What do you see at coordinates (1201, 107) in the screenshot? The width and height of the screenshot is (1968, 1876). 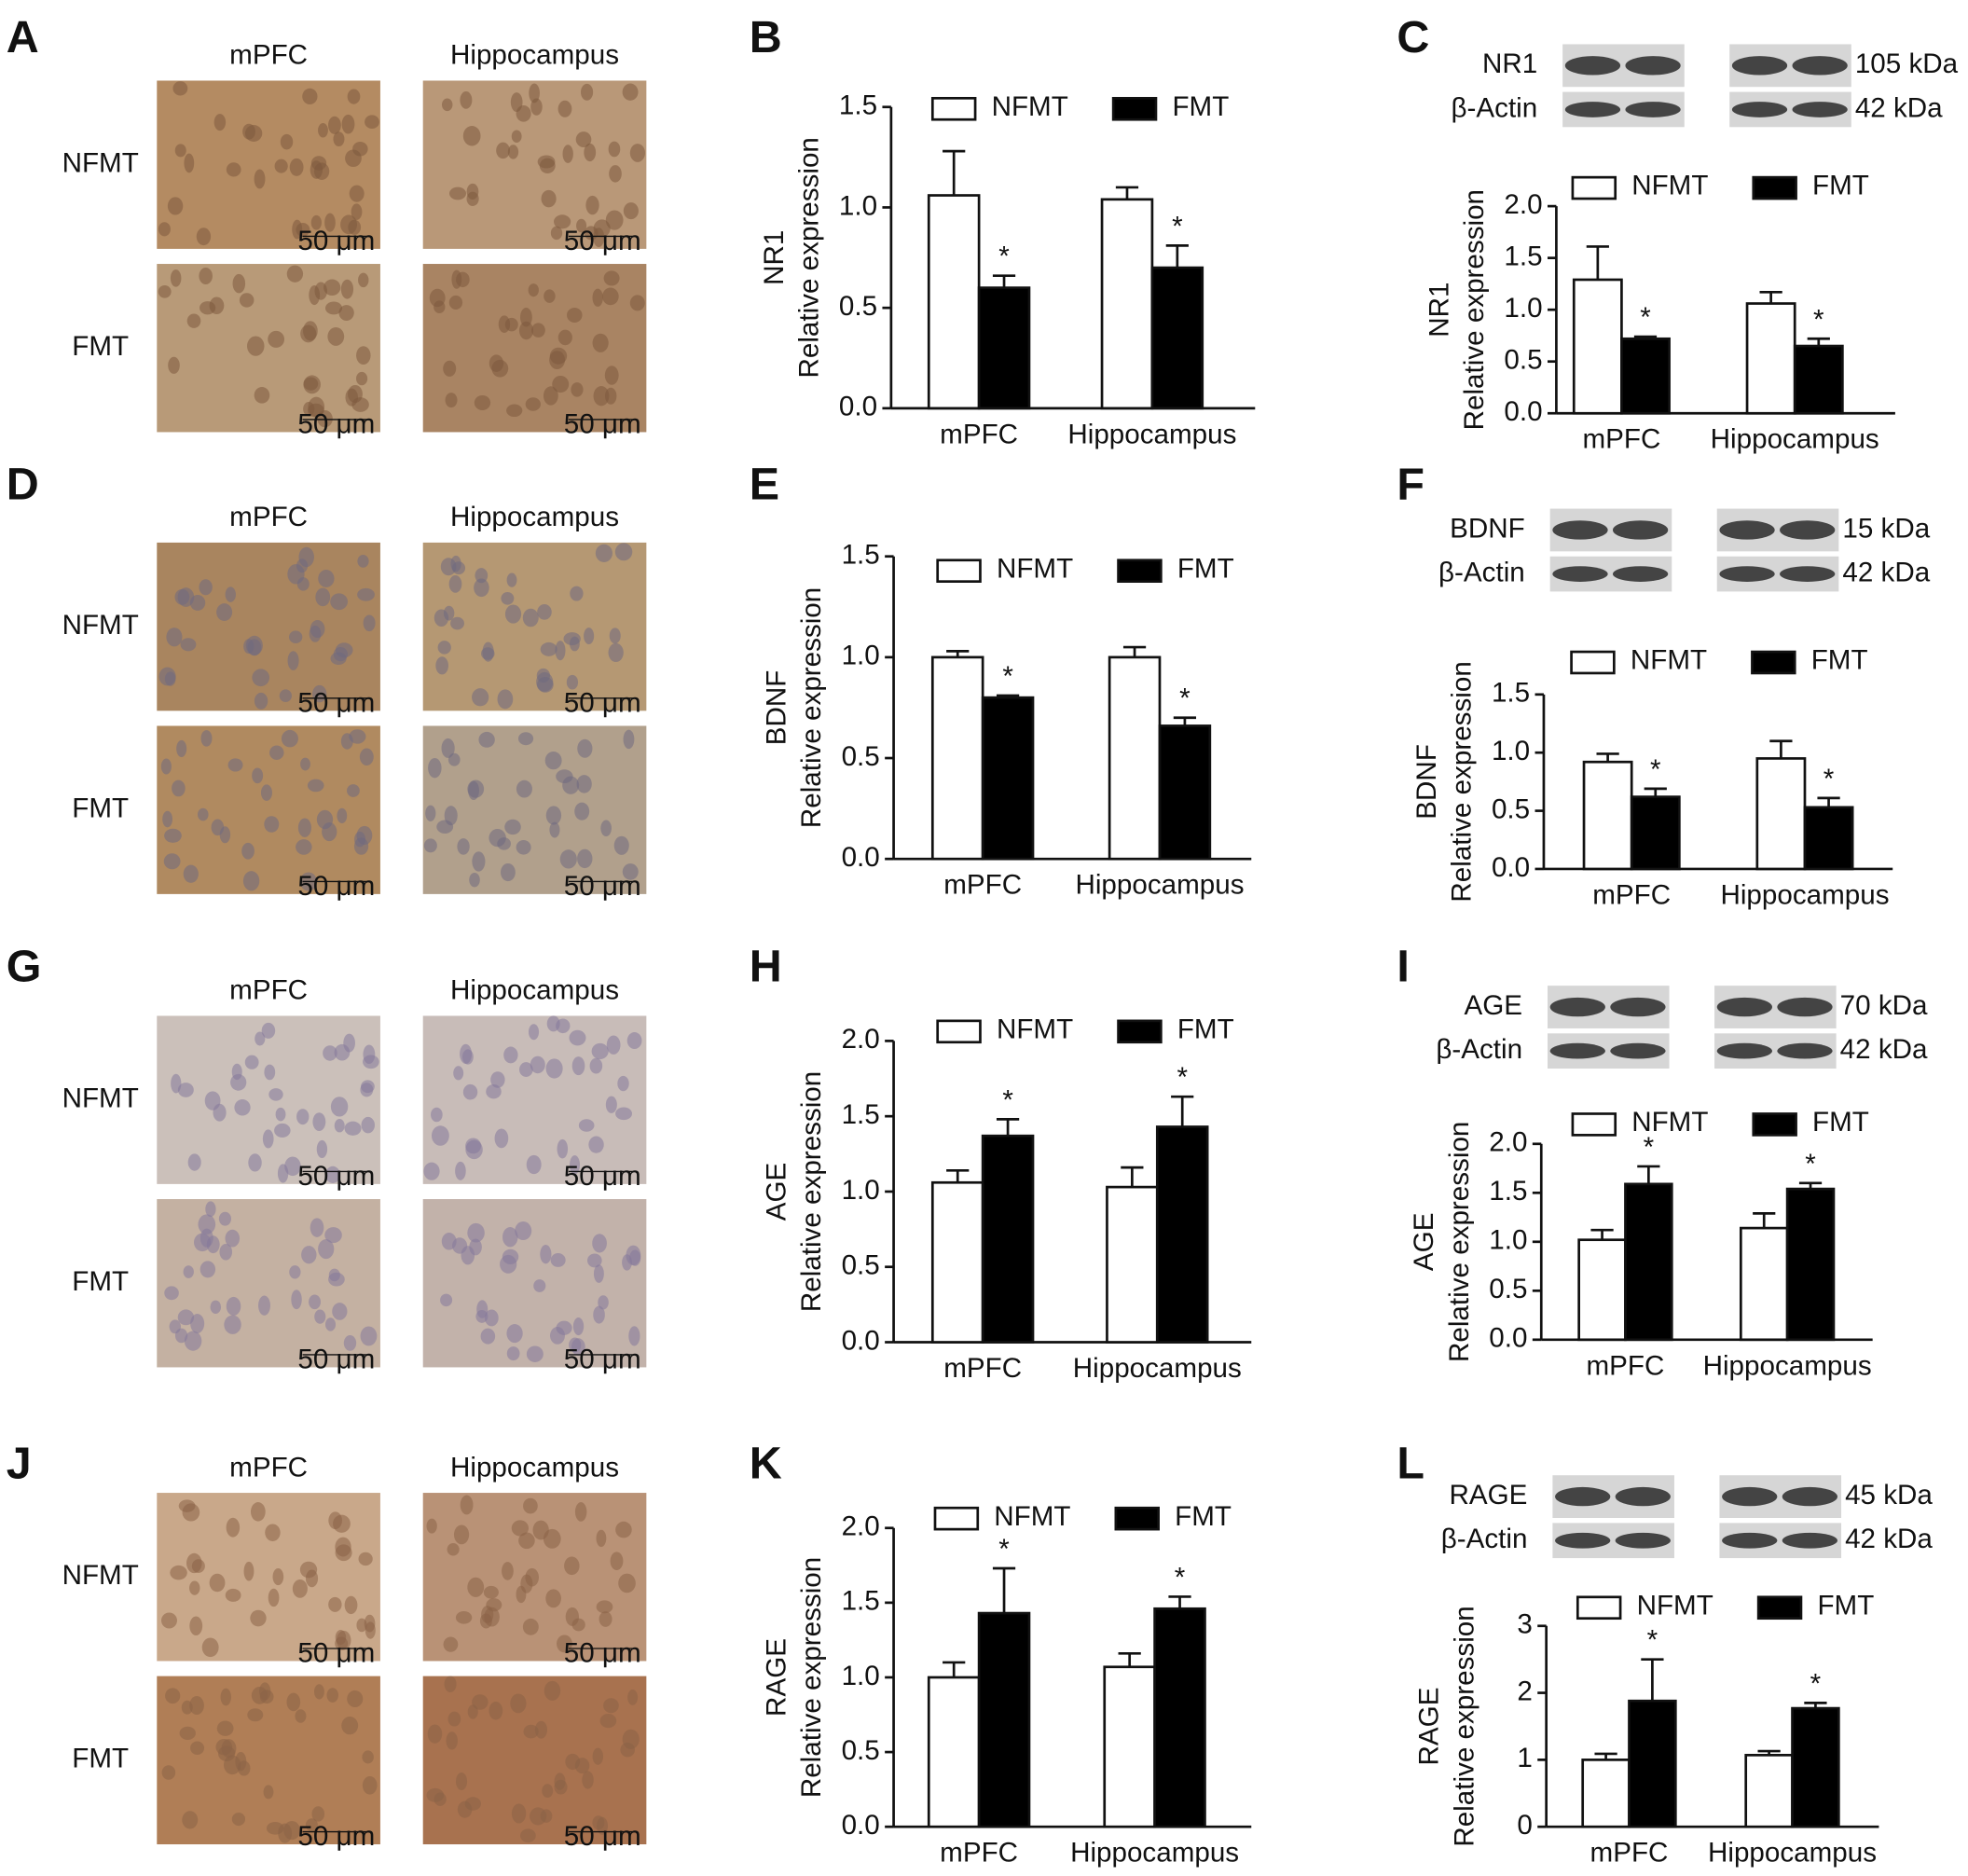 I see `legend-label: FMT` at bounding box center [1201, 107].